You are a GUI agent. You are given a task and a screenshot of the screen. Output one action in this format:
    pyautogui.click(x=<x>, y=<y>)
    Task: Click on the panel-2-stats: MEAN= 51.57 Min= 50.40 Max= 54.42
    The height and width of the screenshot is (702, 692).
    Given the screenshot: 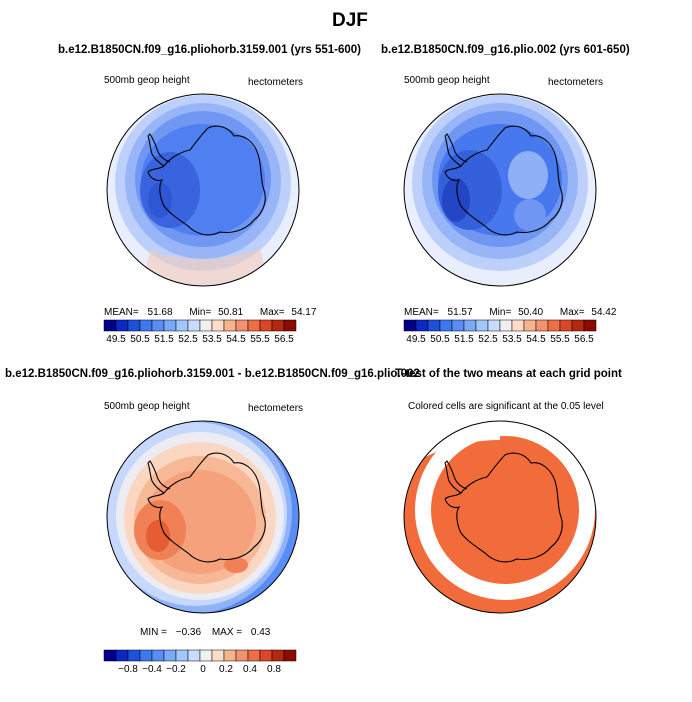 What is the action you would take?
    pyautogui.click(x=510, y=312)
    